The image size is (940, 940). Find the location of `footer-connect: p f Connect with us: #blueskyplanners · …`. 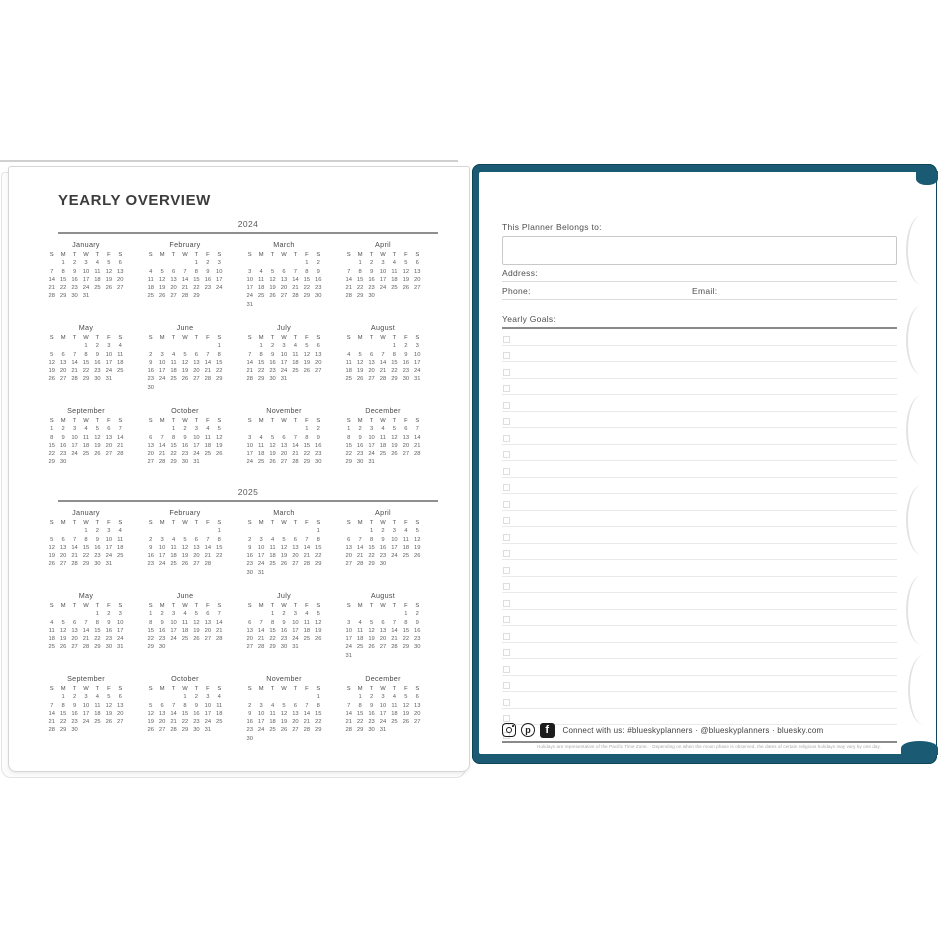

footer-connect: p f Connect with us: #blueskyplanners · … is located at coordinates (702, 730).